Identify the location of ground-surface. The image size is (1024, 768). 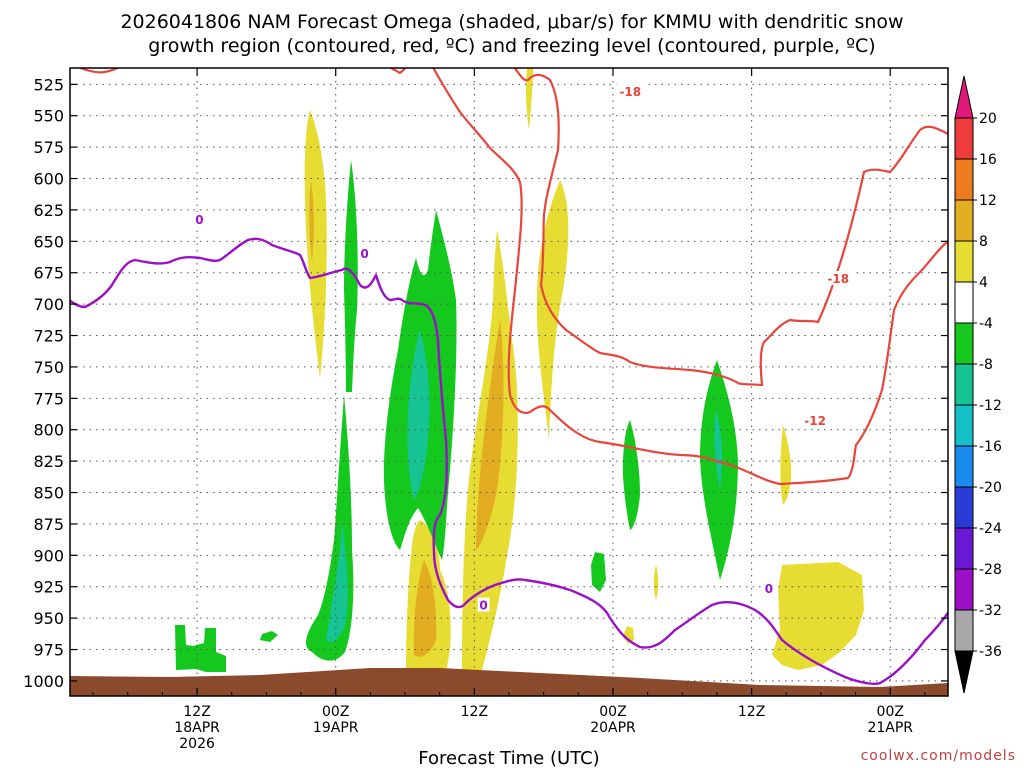
(509, 682).